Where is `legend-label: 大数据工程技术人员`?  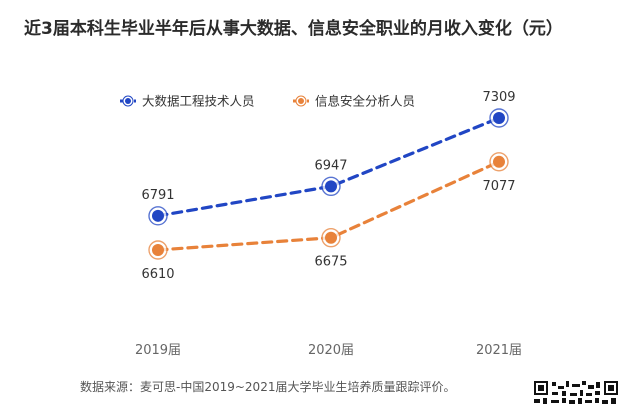 legend-label: 大数据工程技术人员 is located at coordinates (198, 101).